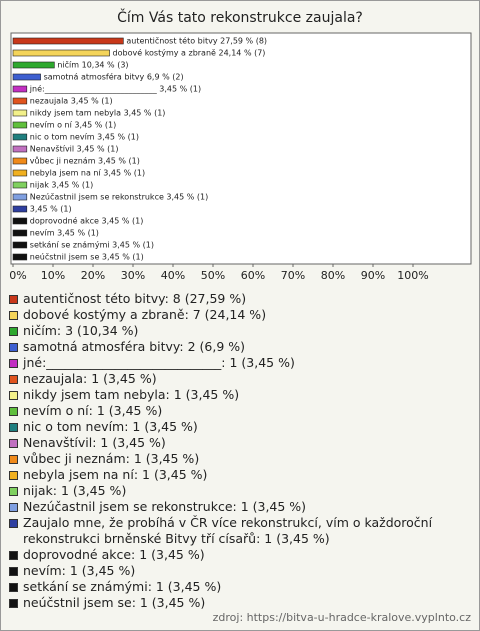 This screenshot has height=631, width=480. Describe the element at coordinates (240, 331) in the screenshot. I see `legend-item: ničím: 3 (10,34 %)` at that location.